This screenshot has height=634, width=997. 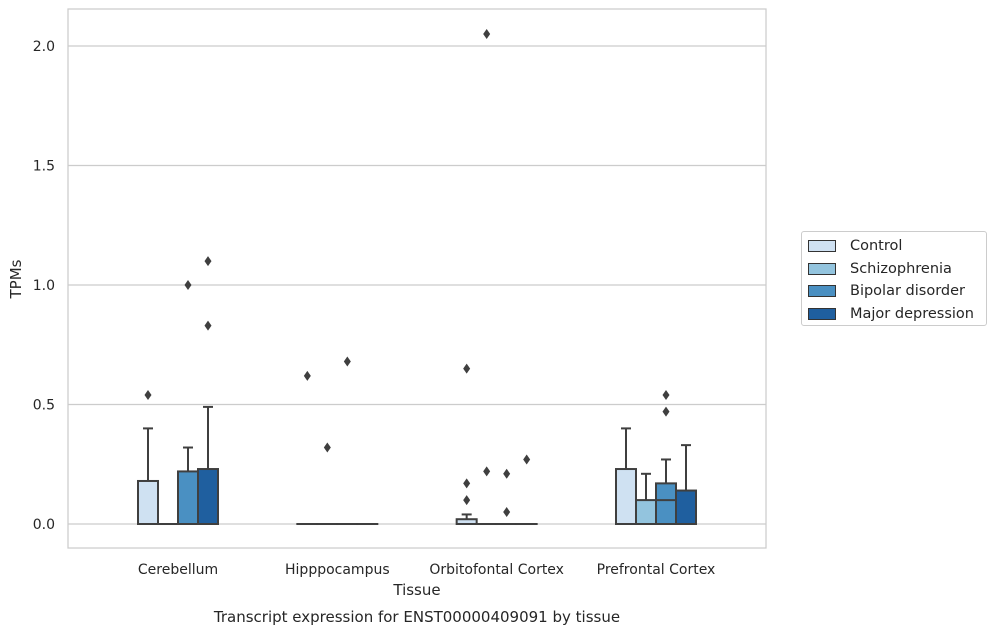 I want to click on legend-label: Major depression, so click(x=912, y=313).